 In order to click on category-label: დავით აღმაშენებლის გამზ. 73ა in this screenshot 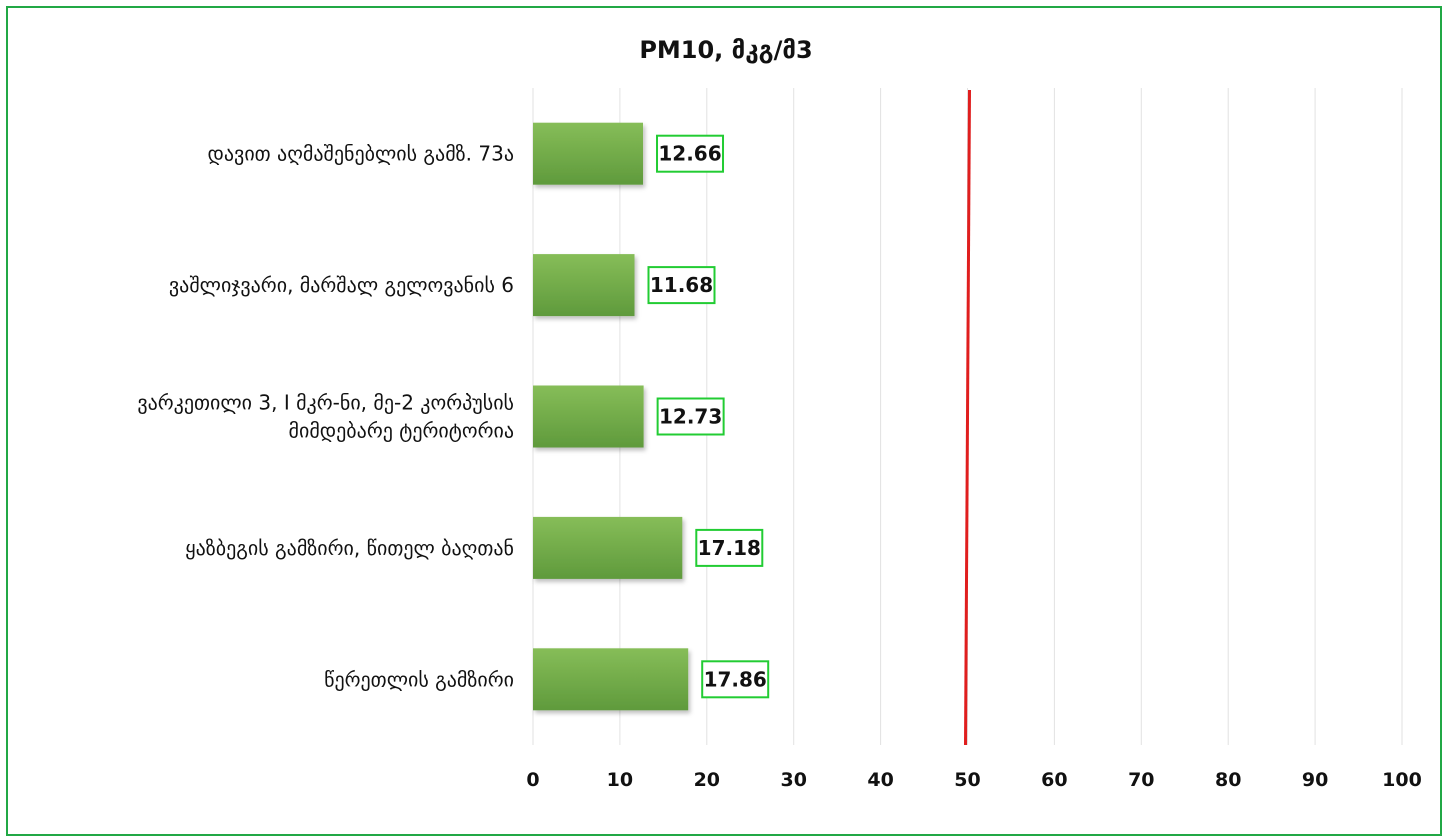, I will do `click(361, 154)`.